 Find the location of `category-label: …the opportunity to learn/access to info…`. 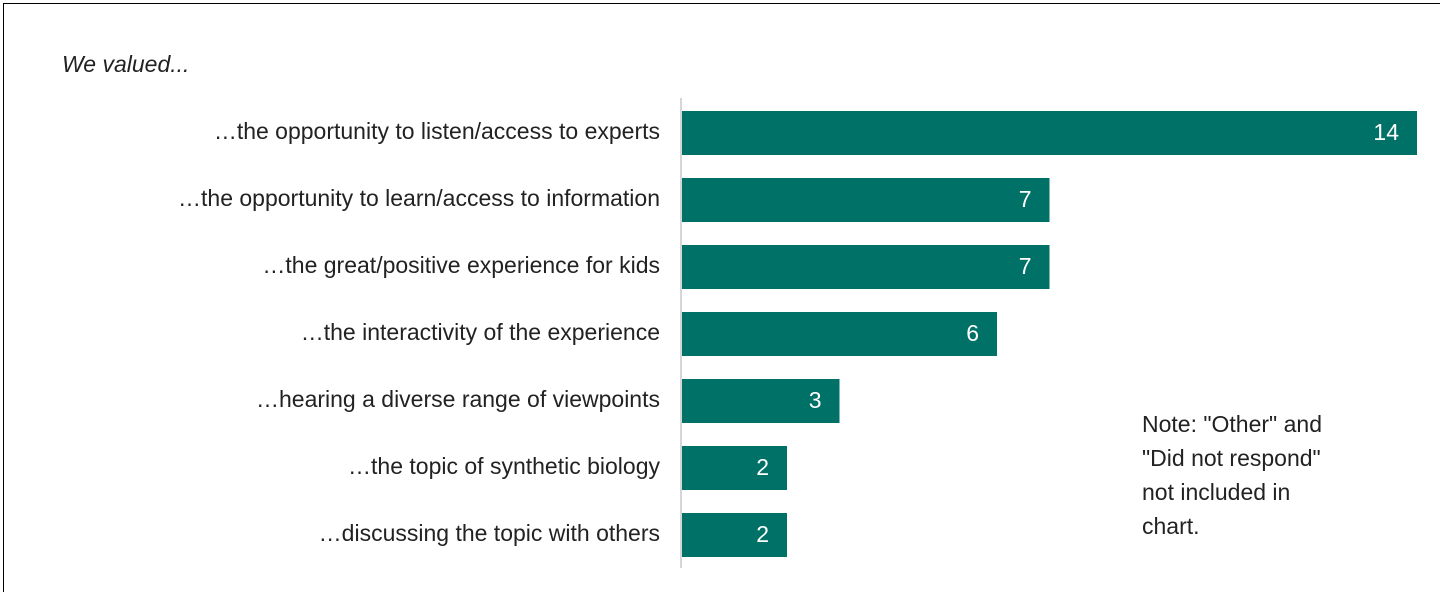

category-label: …the opportunity to learn/access to info… is located at coordinates (419, 198).